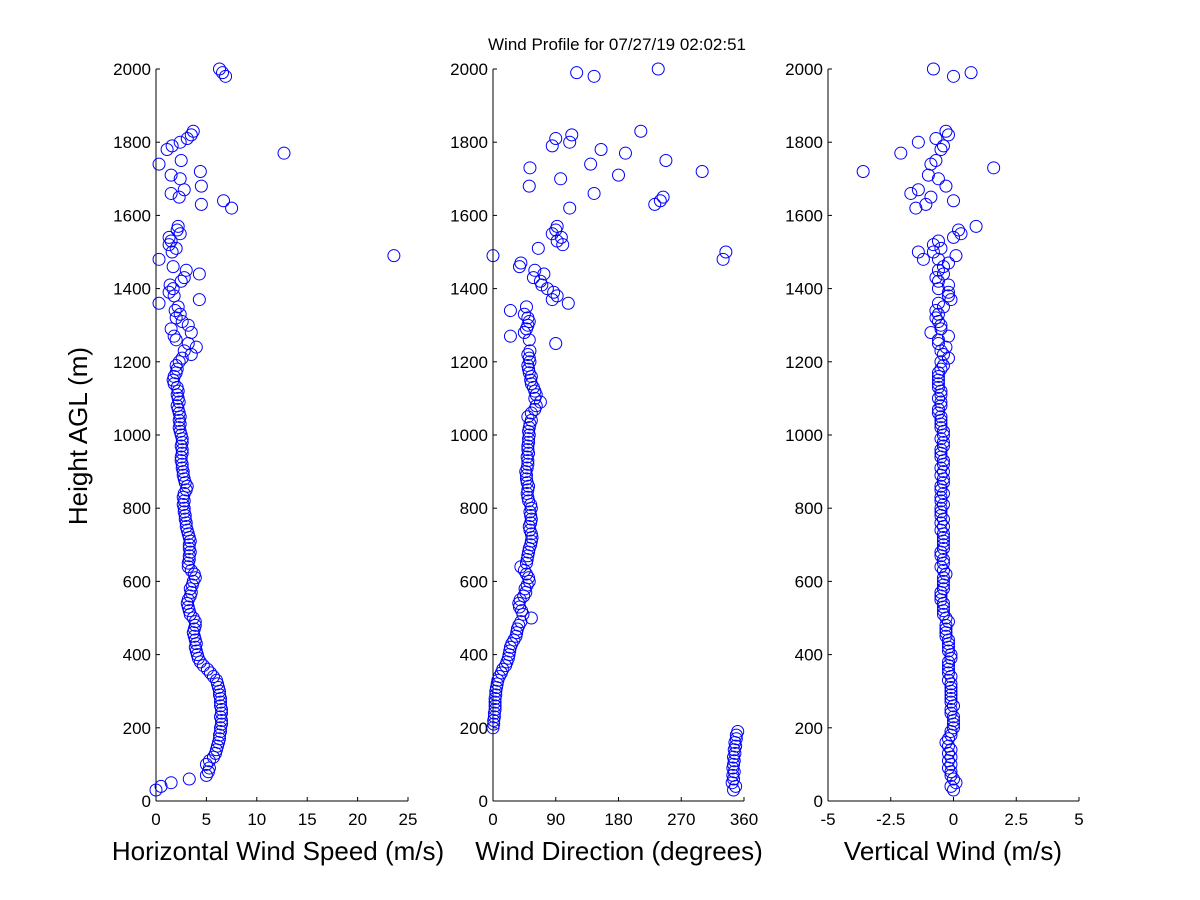 The height and width of the screenshot is (900, 1200). What do you see at coordinates (804, 69) in the screenshot?
I see `vertical-y-tick-label: 2000` at bounding box center [804, 69].